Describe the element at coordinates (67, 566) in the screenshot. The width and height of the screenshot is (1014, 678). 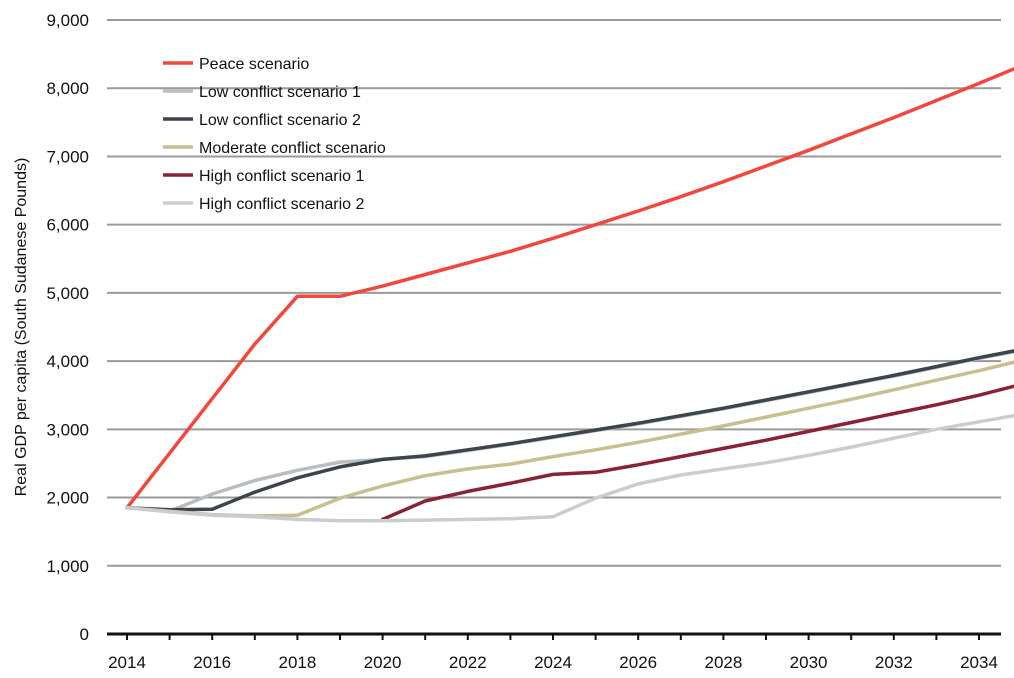
I see `y-tick-label: 1,000` at that location.